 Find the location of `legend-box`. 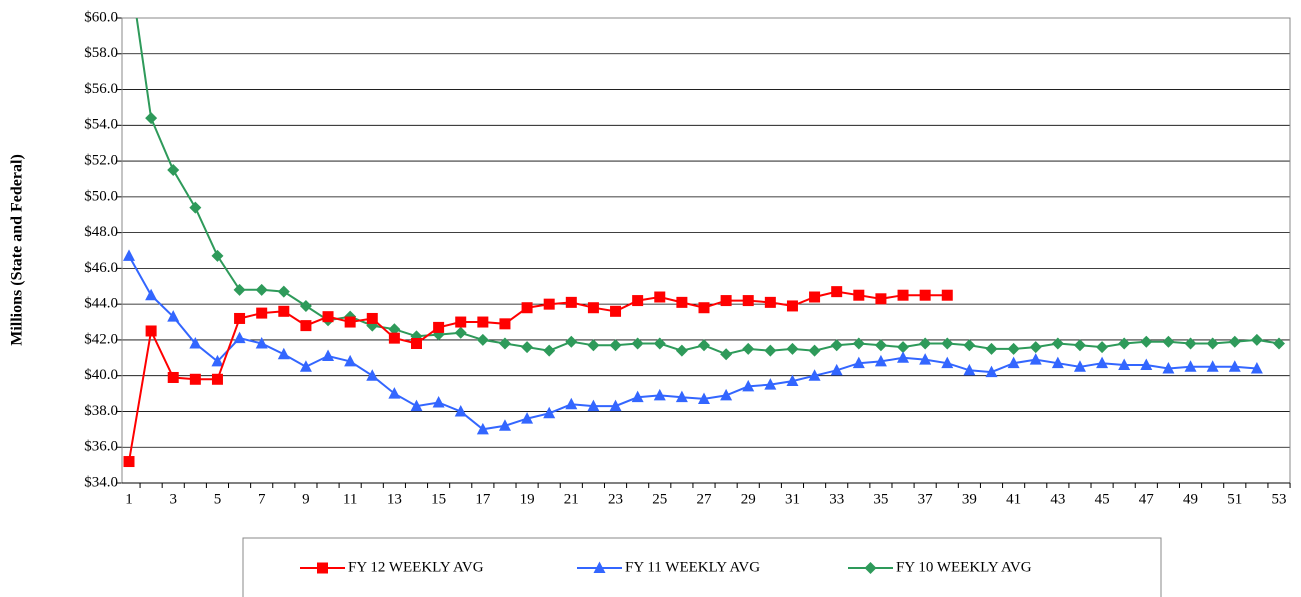

legend-box is located at coordinates (702, 567).